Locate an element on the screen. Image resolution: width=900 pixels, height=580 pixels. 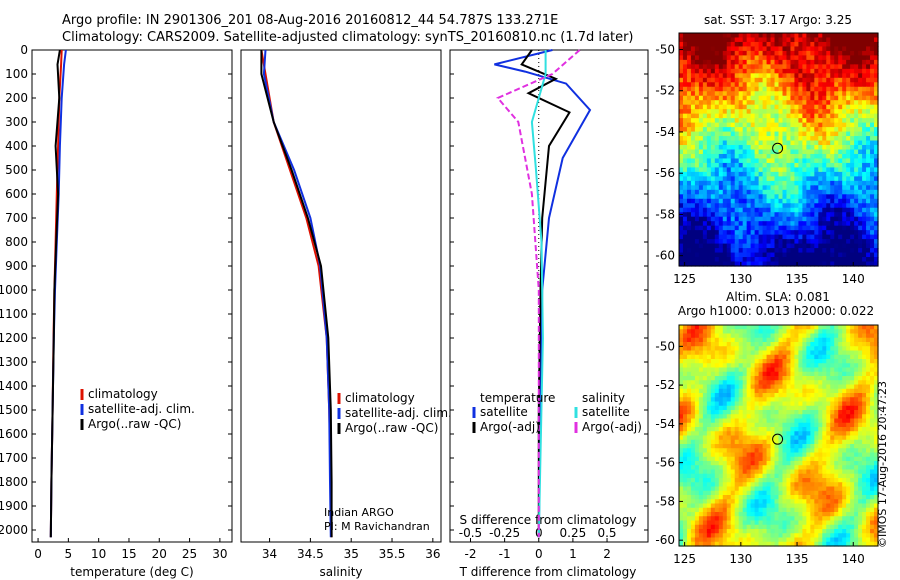
sst-map-frame is located at coordinates (778, 149).